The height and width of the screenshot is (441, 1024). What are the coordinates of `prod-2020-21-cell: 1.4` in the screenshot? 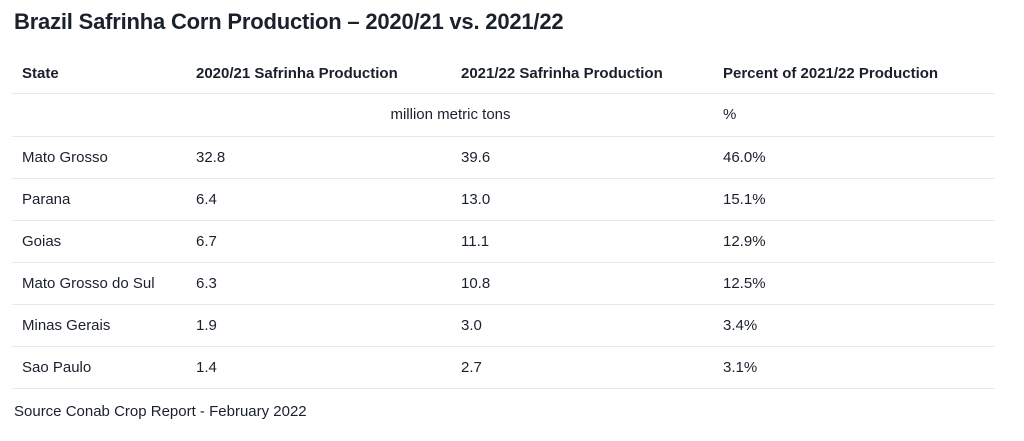 It's located at (318, 367).